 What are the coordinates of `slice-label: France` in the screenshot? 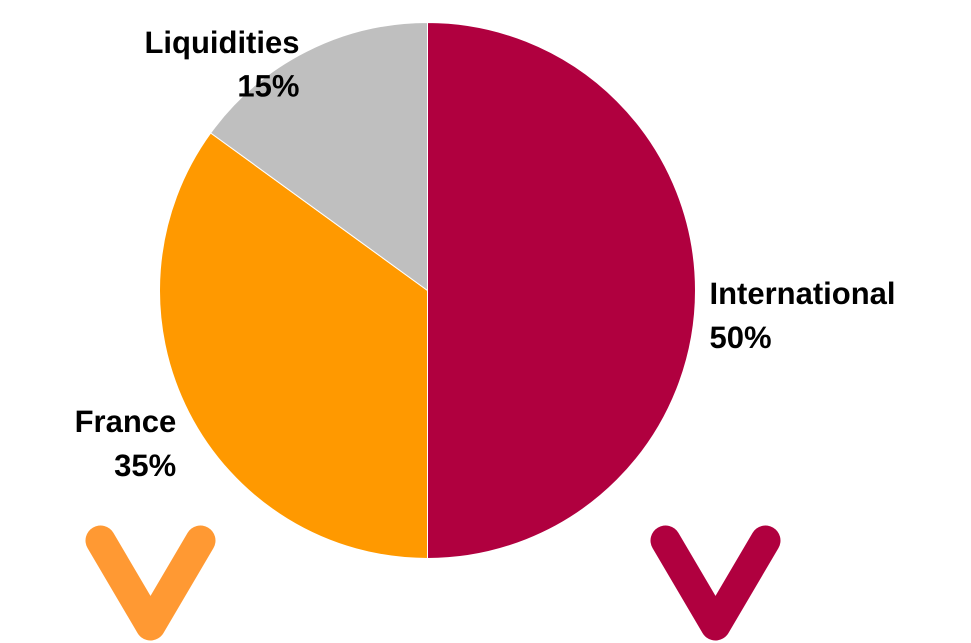 It's located at (125, 422).